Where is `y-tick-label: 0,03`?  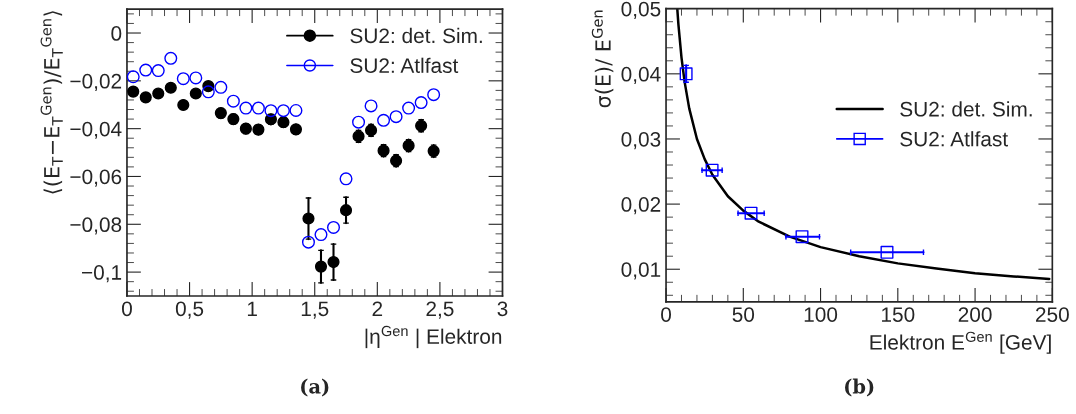
y-tick-label: 0,03 is located at coordinates (641, 140).